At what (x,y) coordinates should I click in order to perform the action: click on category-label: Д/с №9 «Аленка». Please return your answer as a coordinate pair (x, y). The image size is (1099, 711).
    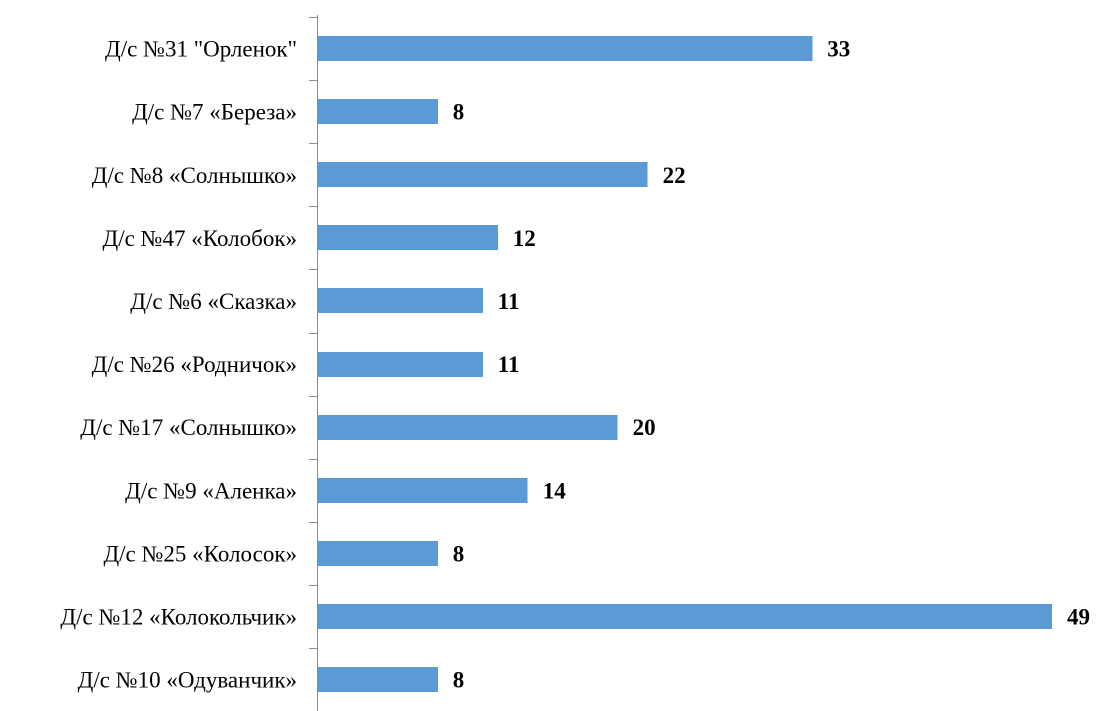
    Looking at the image, I should click on (211, 490).